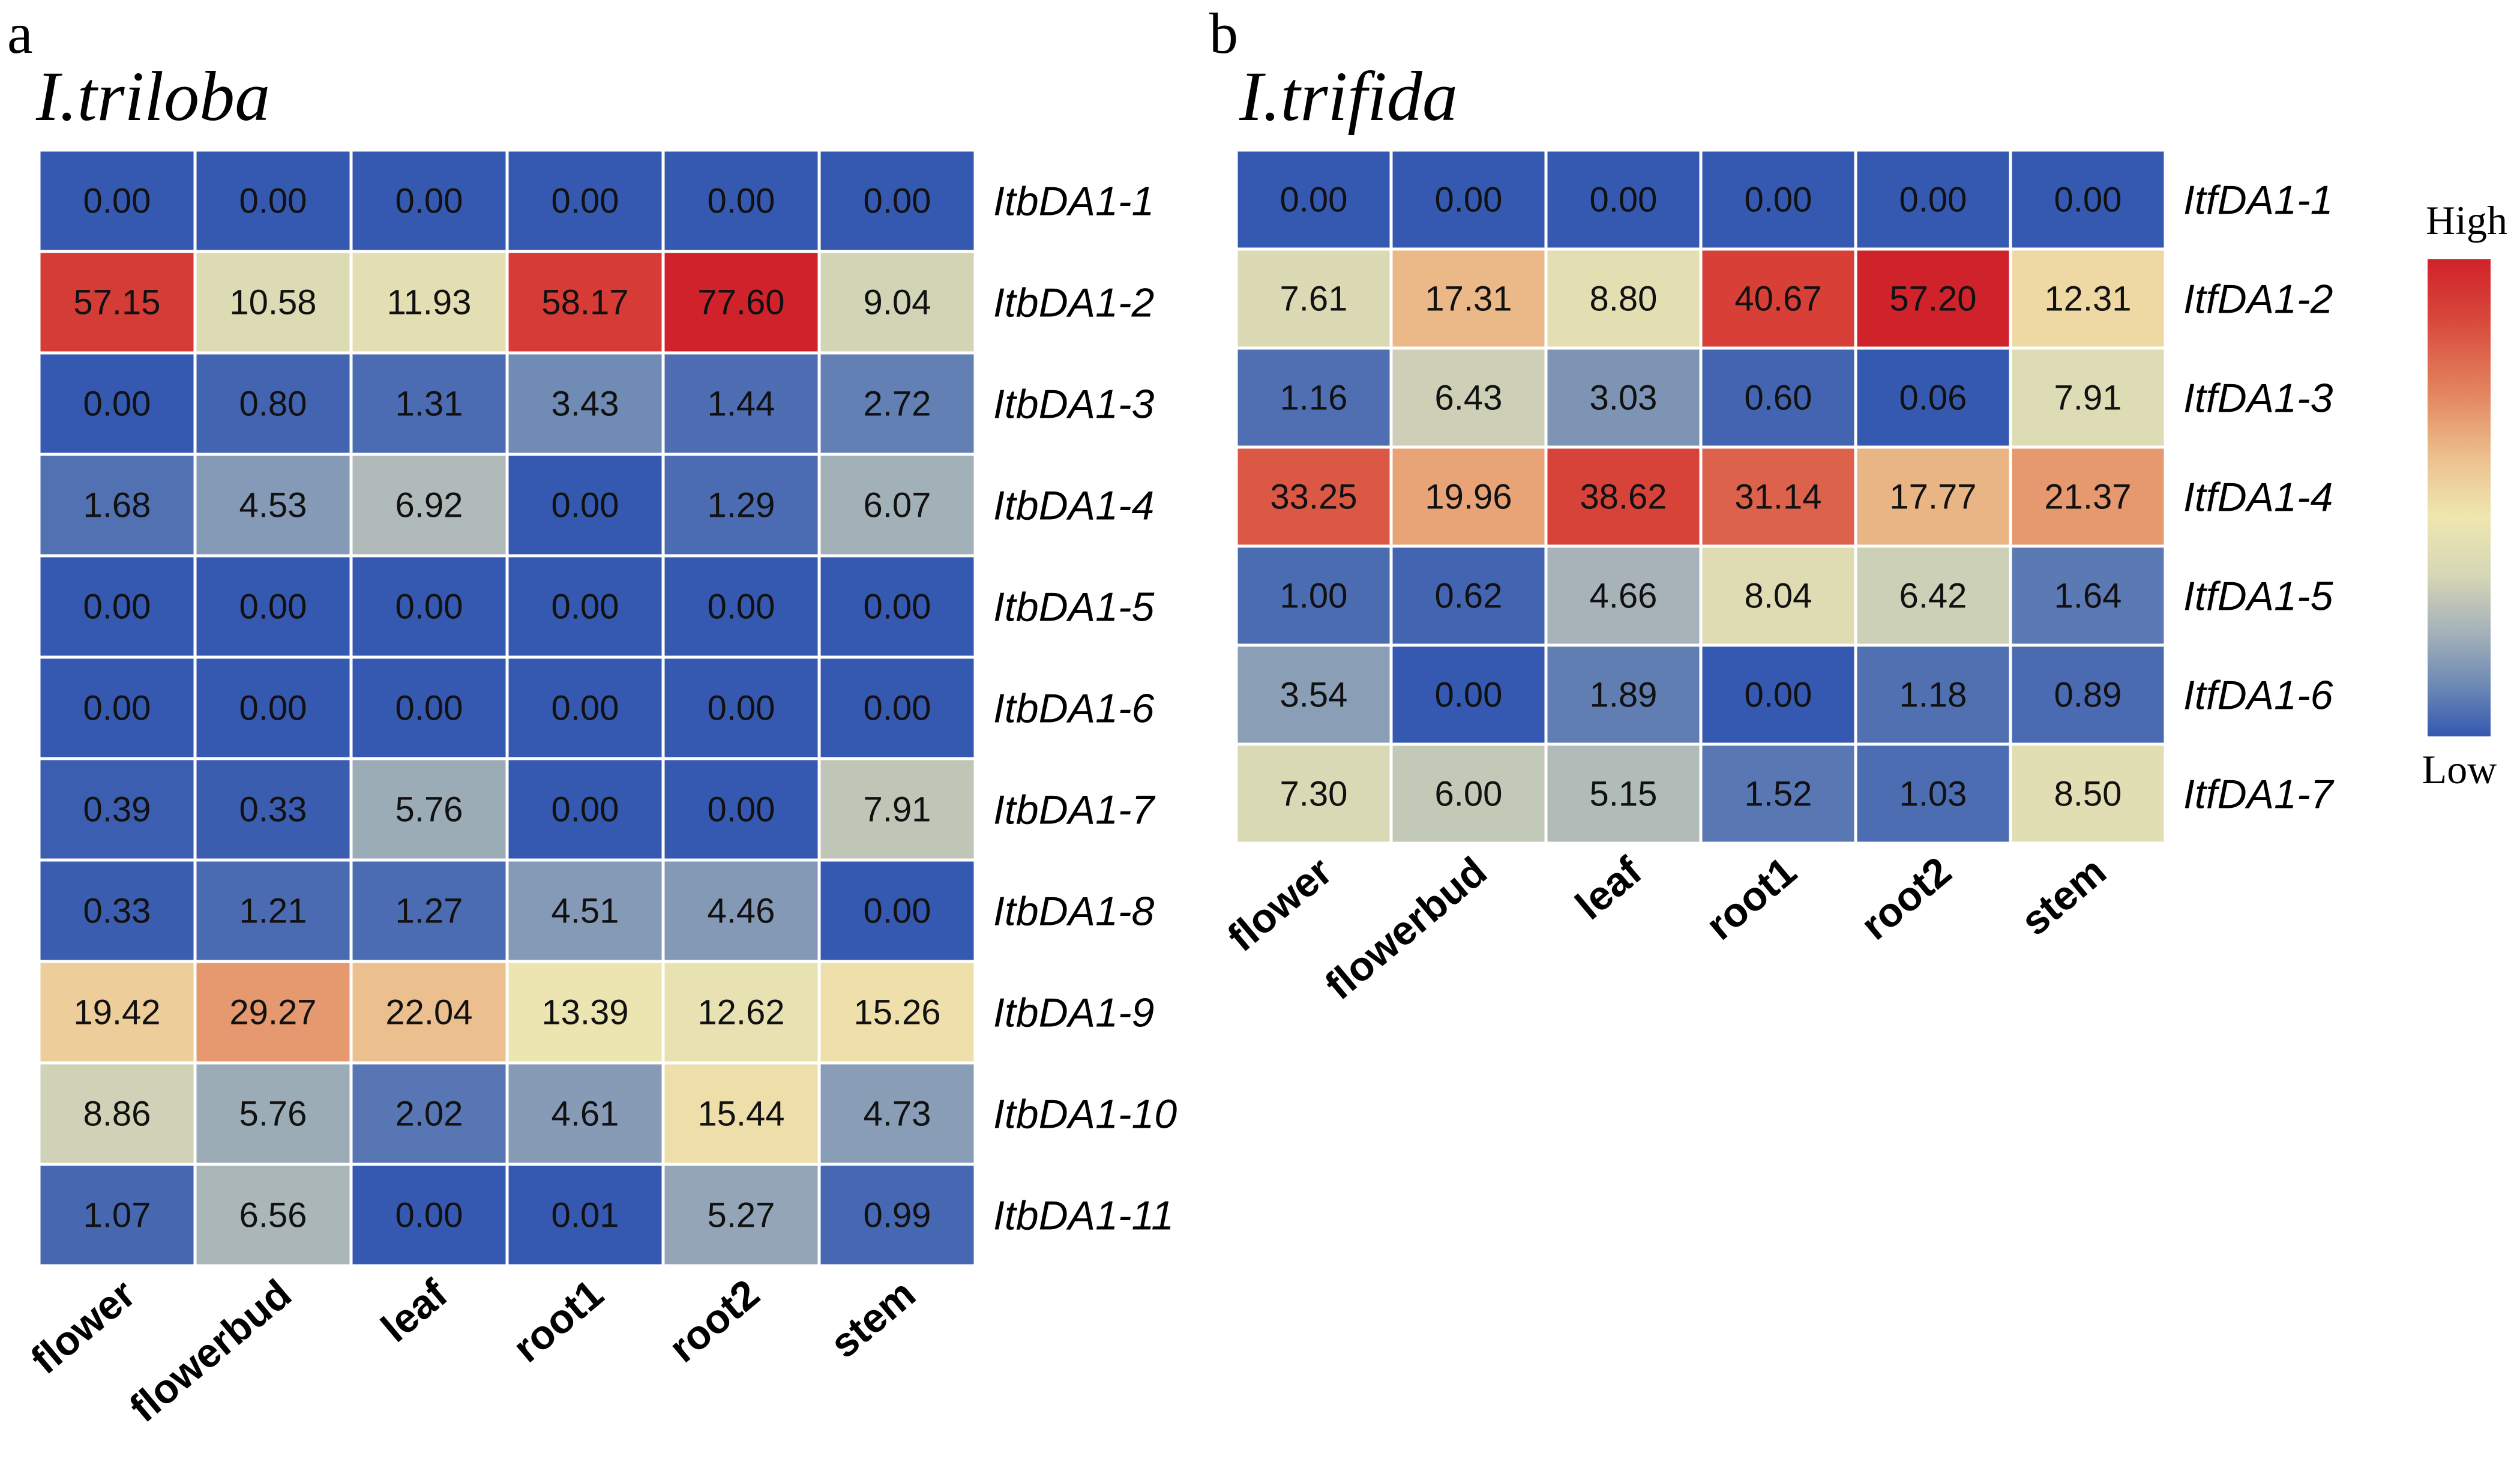 This screenshot has height=1471, width=2520. Describe the element at coordinates (1906, 898) in the screenshot. I see `column-label: root2` at that location.